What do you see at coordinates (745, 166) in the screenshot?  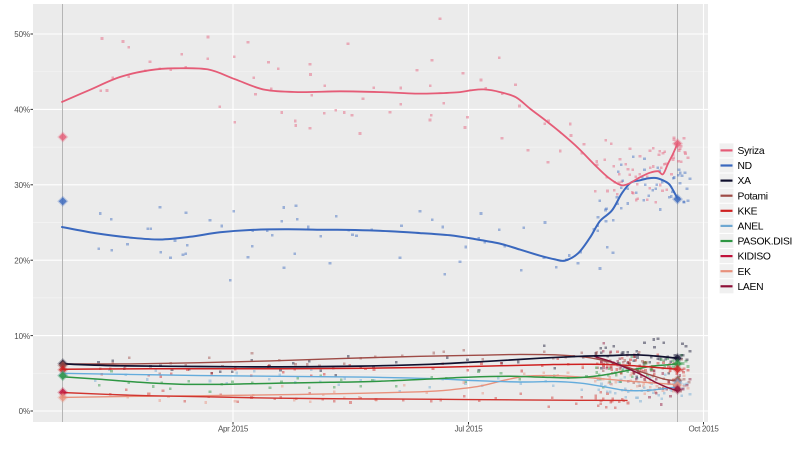 I see `svg-text: ND` at bounding box center [745, 166].